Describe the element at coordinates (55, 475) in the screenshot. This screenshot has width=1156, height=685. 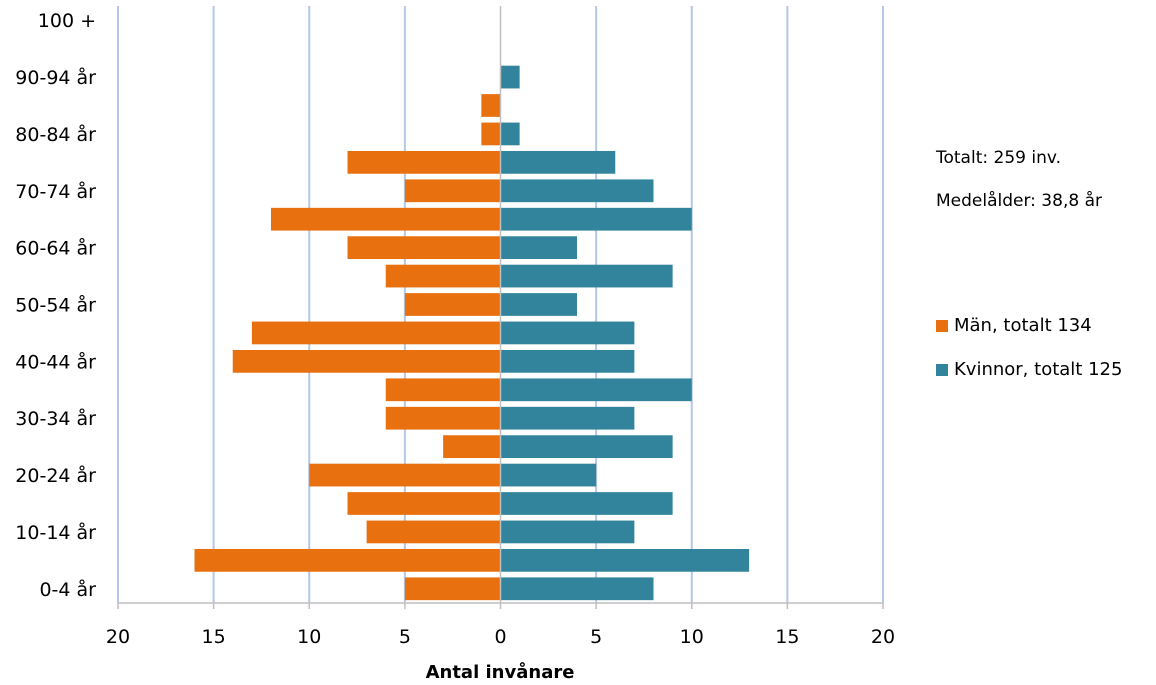
I see `y-tick-label: 20-24 år` at that location.